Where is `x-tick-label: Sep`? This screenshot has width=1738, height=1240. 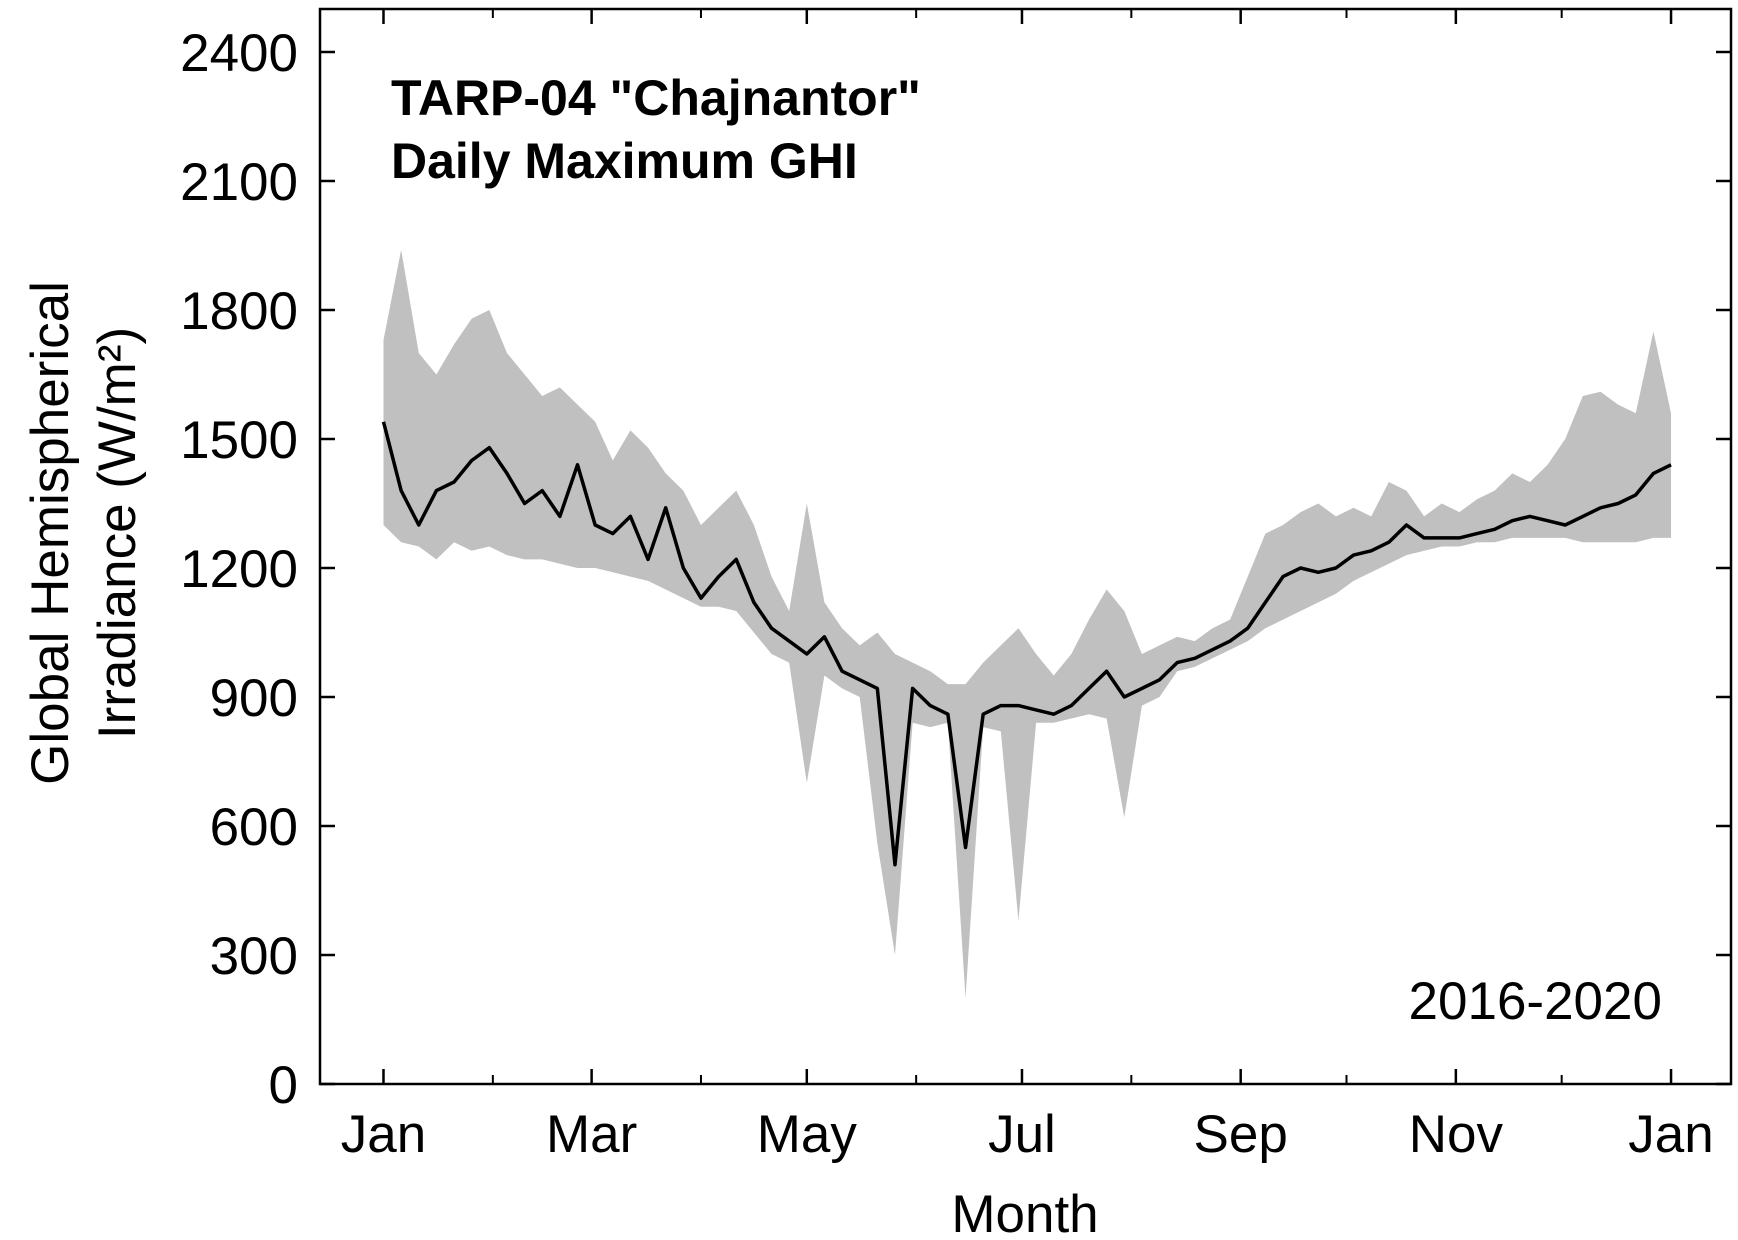 x-tick-label: Sep is located at coordinates (1241, 1134).